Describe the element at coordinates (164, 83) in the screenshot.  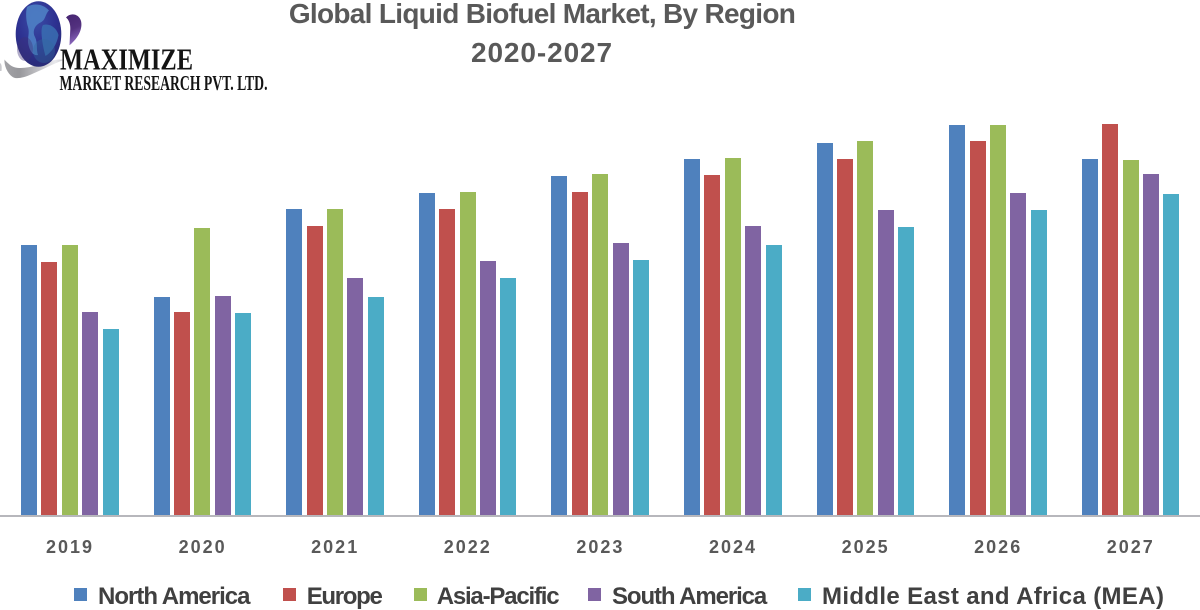
I see `svg-text: MARKET RESEARCH PVT. LTD.` at that location.